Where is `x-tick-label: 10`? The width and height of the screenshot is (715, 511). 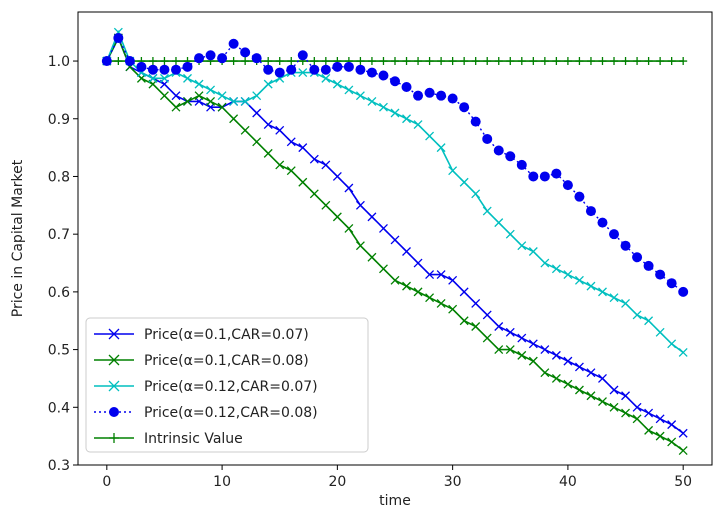
x-tick-label: 10 is located at coordinates (222, 482).